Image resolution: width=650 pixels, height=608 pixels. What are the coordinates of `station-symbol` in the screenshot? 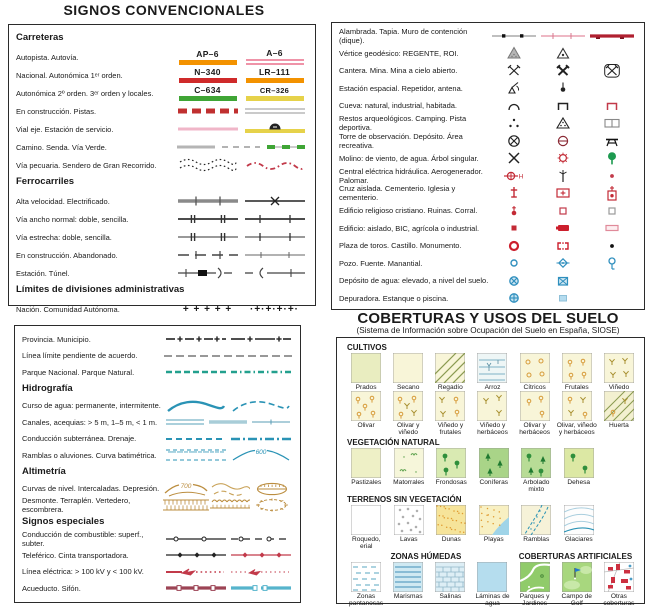 It's located at (207, 273).